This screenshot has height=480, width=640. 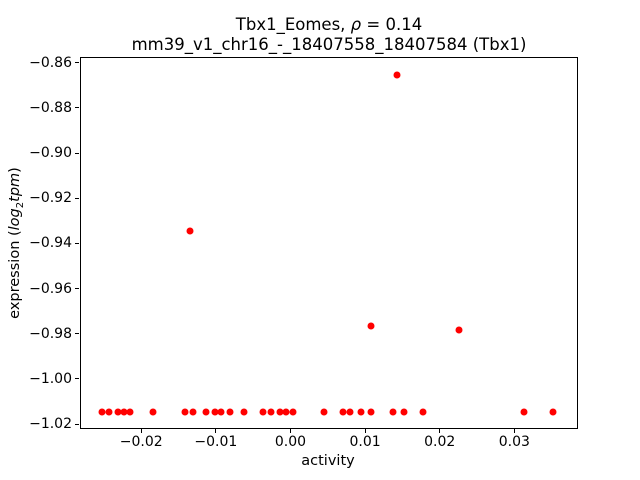 I want to click on x-tick-label: −0.02, so click(x=141, y=442).